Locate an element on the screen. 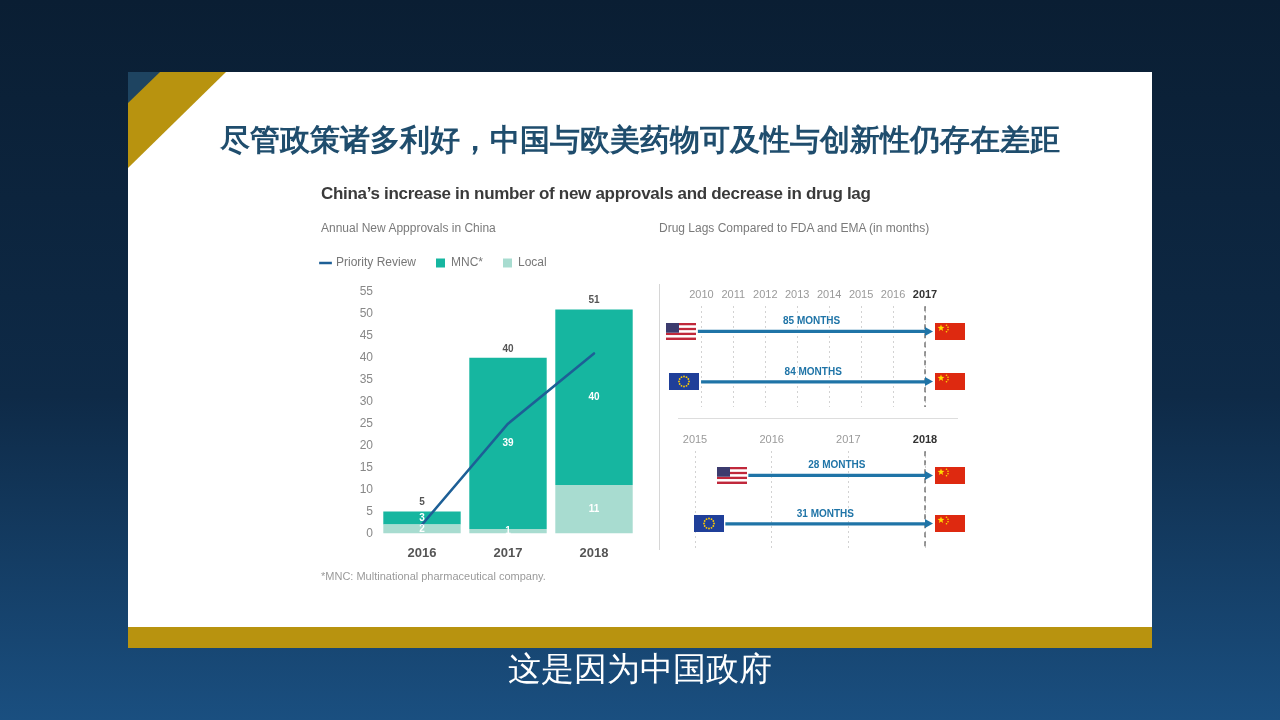 The width and height of the screenshot is (1280, 720). data-label: 3 is located at coordinates (422, 517).